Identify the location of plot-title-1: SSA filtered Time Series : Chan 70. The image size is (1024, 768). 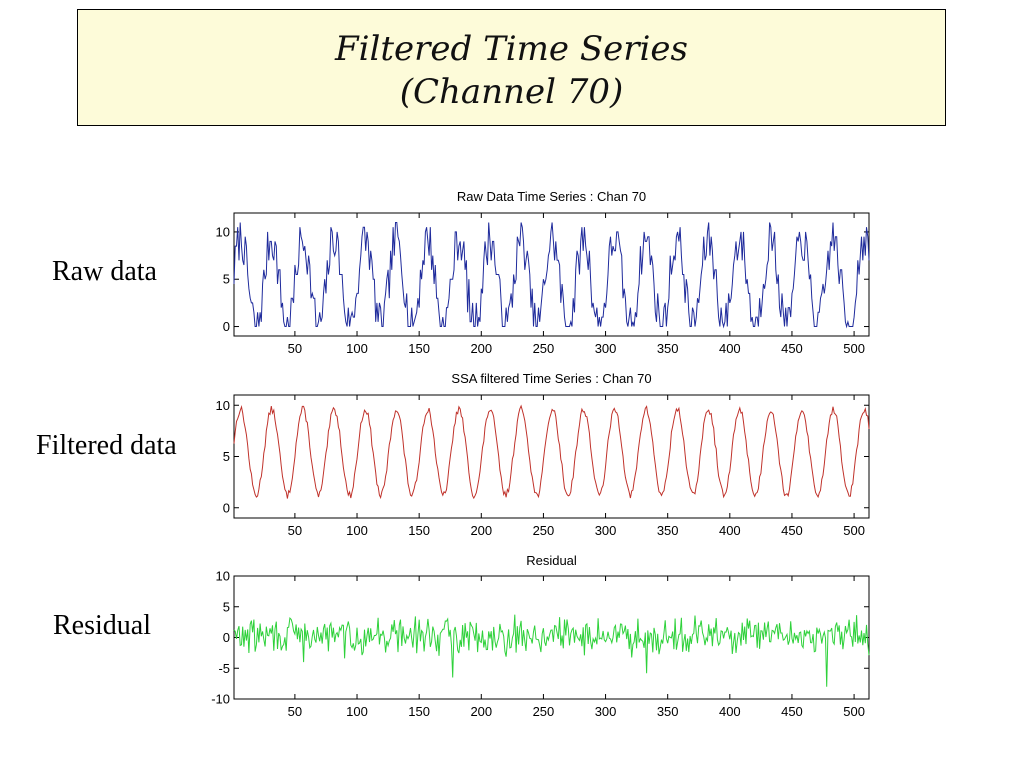
(551, 378).